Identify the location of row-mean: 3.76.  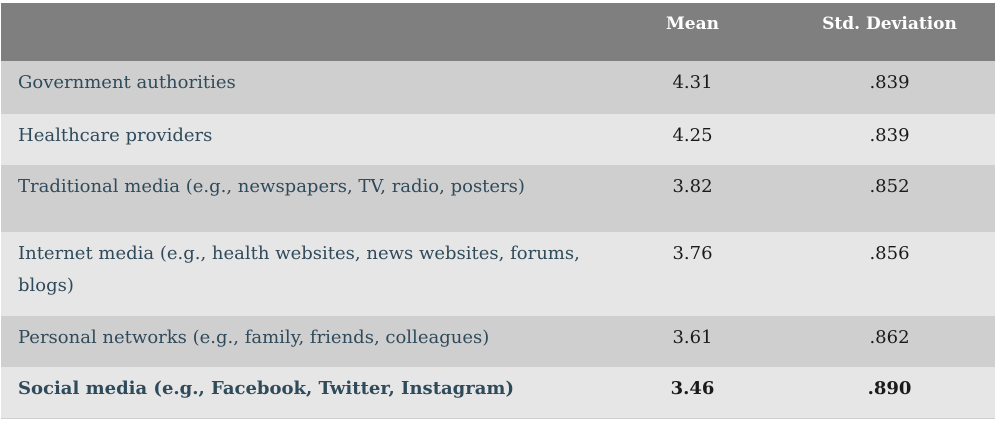
(692, 253).